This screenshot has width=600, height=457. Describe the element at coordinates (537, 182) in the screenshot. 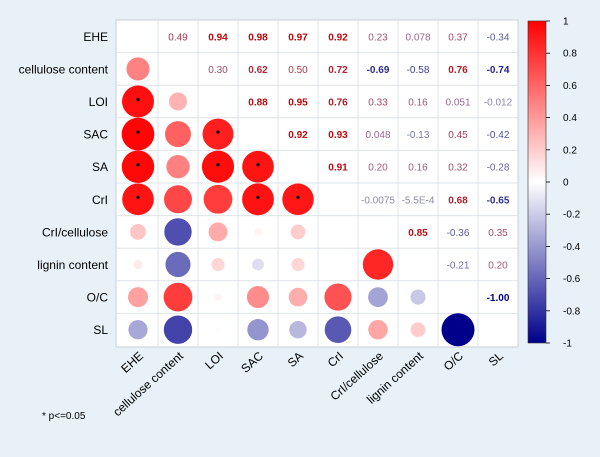

I see `colorbar` at that location.